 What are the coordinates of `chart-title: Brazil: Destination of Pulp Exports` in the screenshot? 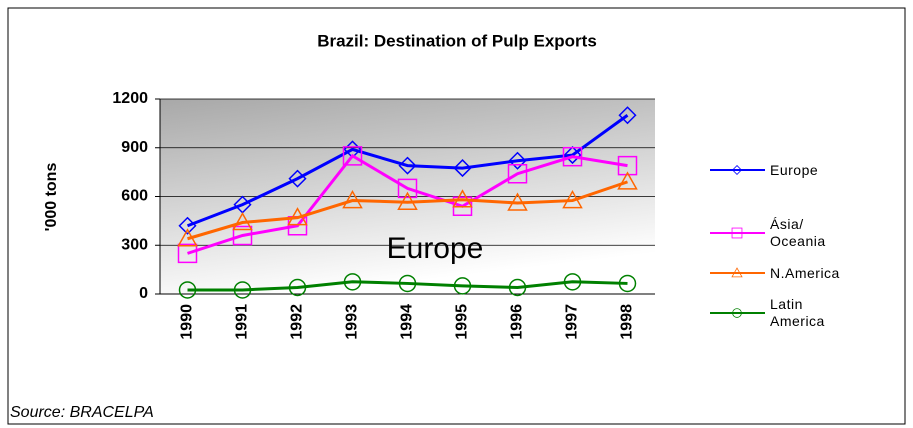 It's located at (457, 40).